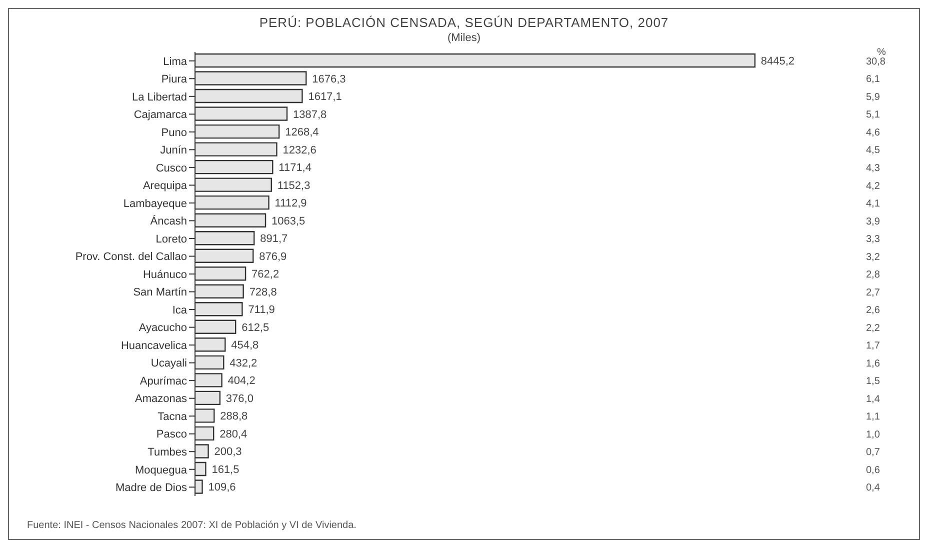  Describe the element at coordinates (171, 239) in the screenshot. I see `y-tick-label: Loreto` at that location.